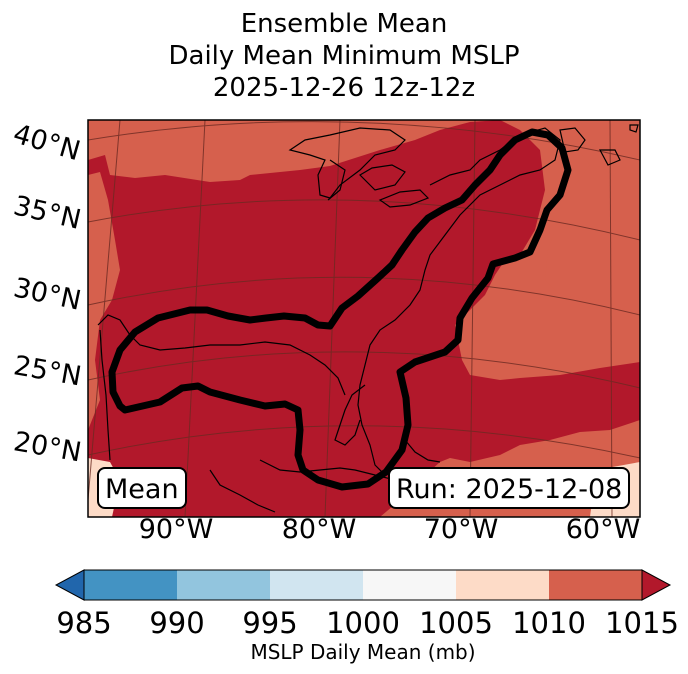  What do you see at coordinates (549, 623) in the screenshot?
I see `colorbar-tick-1010: 1010` at bounding box center [549, 623].